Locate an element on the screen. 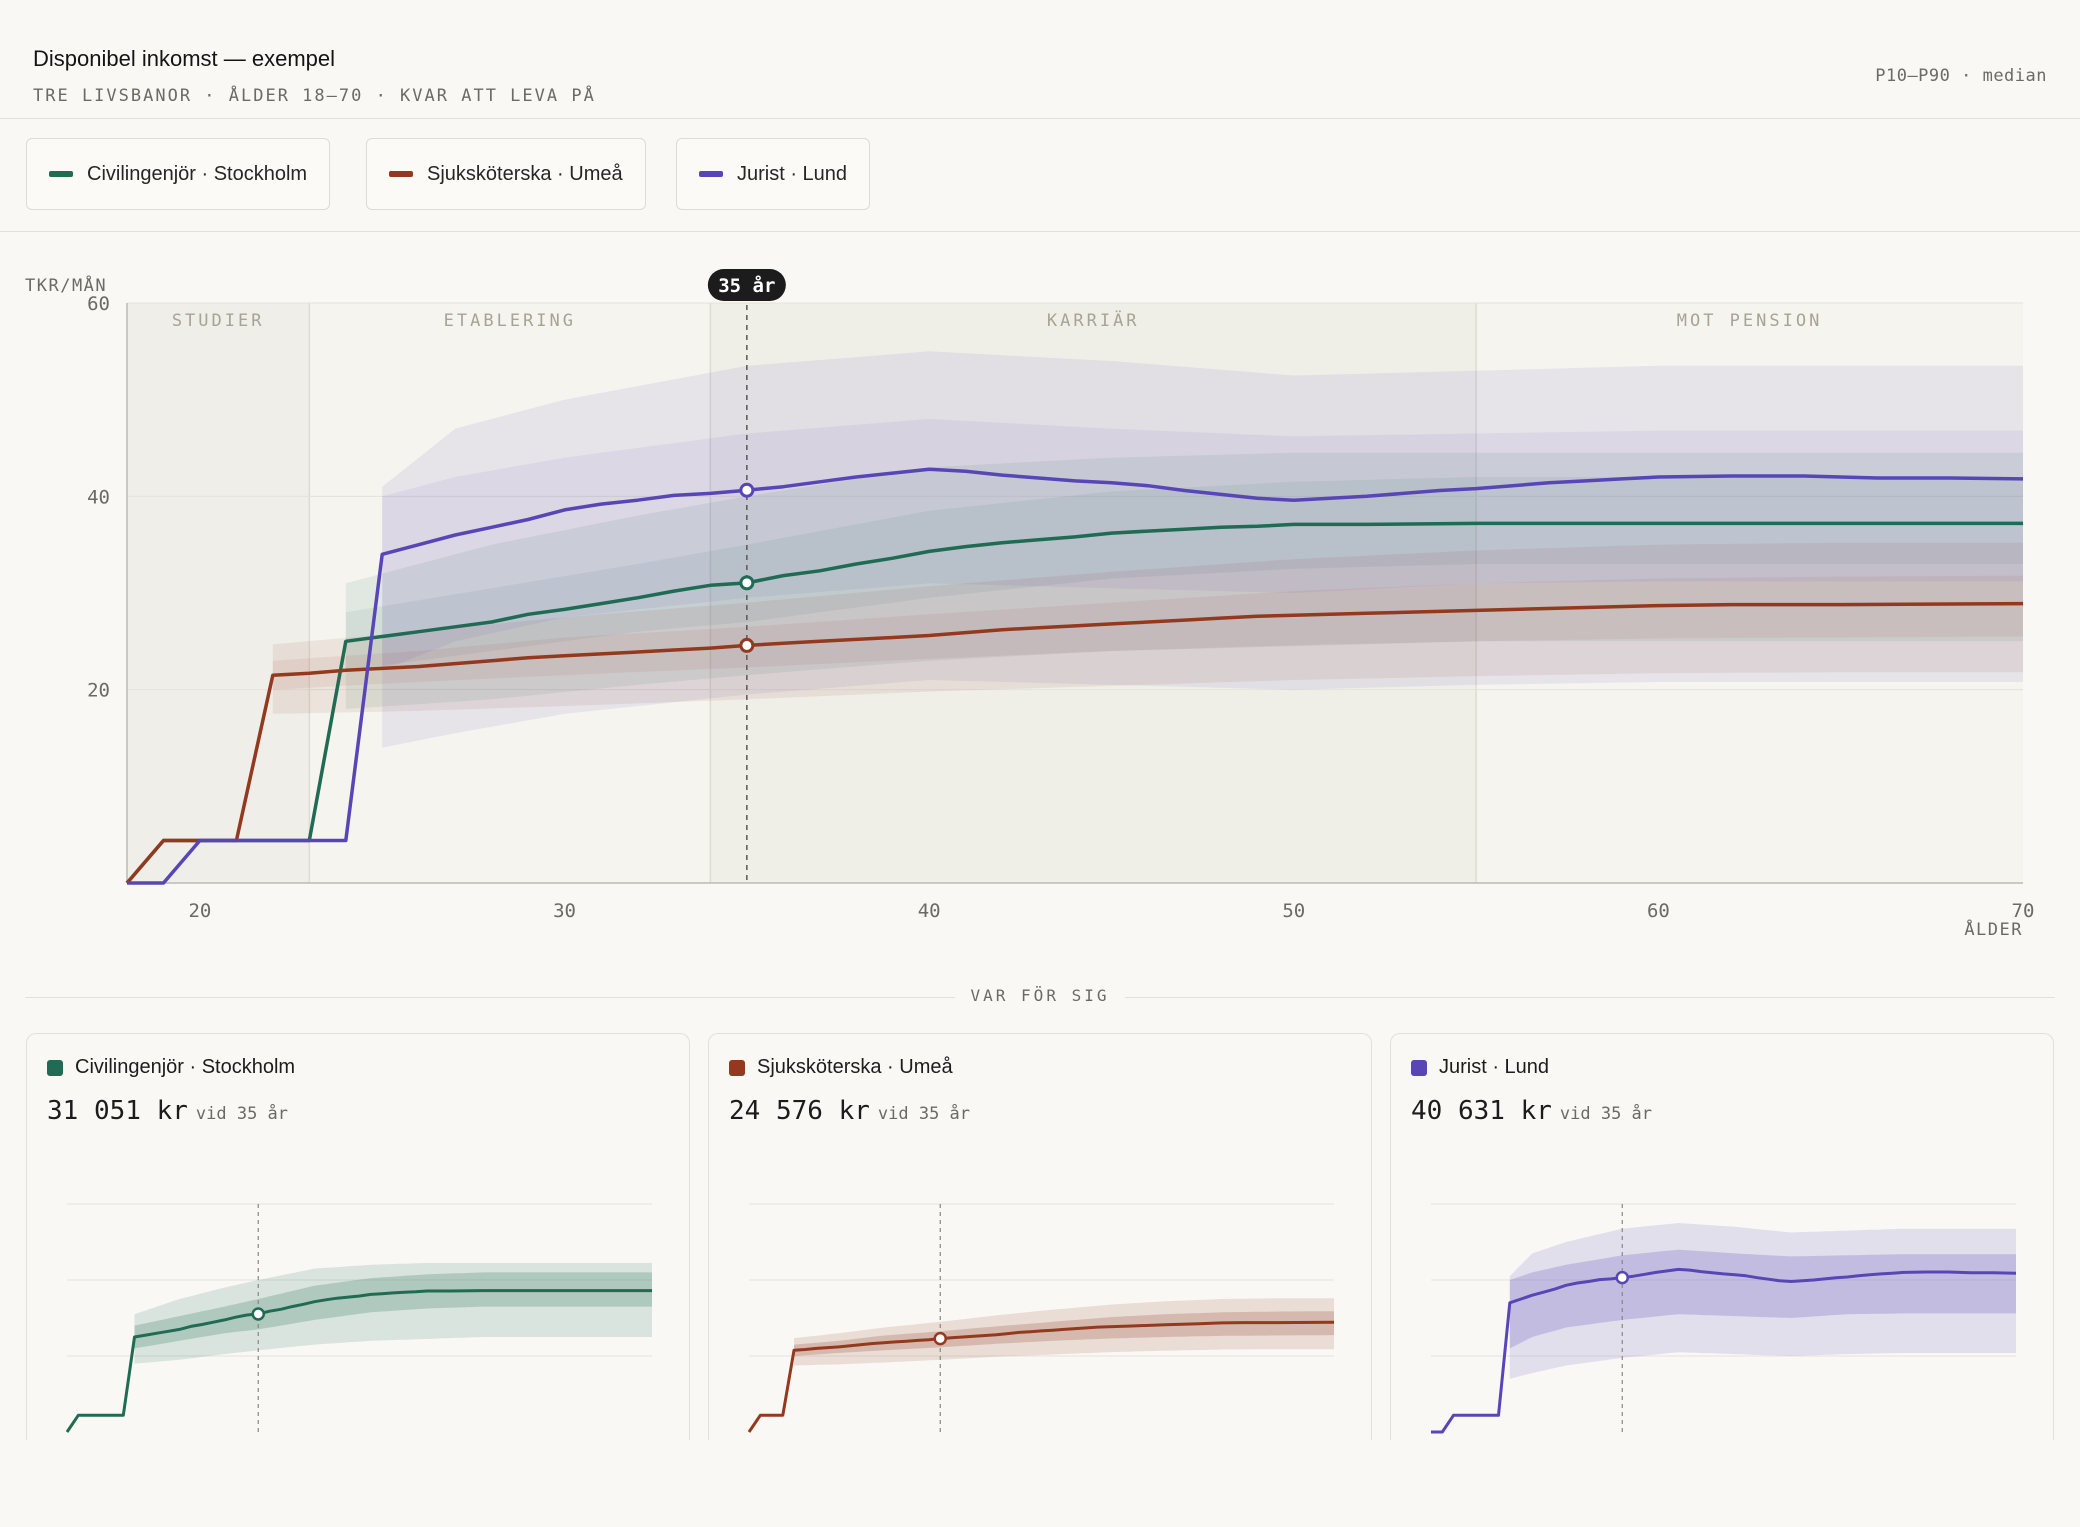  mini-chart-jurist is located at coordinates (1724, 1318).